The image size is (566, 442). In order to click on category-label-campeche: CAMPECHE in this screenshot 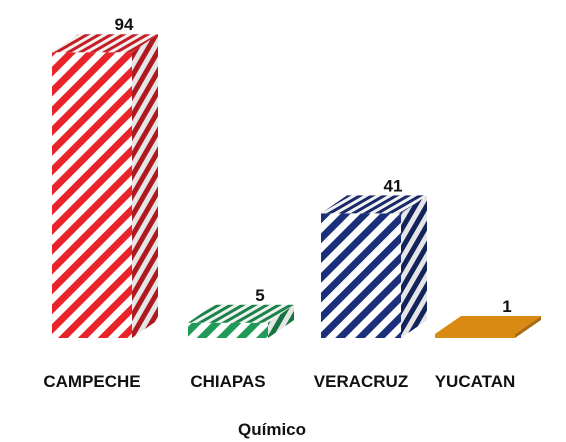, I will do `click(92, 381)`.